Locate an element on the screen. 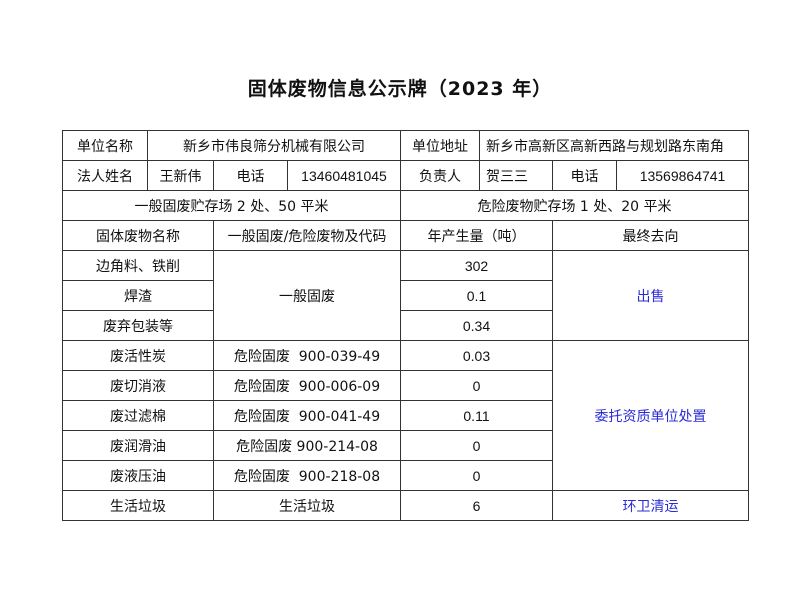 The height and width of the screenshot is (600, 800). waste-name: 废切消液 is located at coordinates (138, 385).